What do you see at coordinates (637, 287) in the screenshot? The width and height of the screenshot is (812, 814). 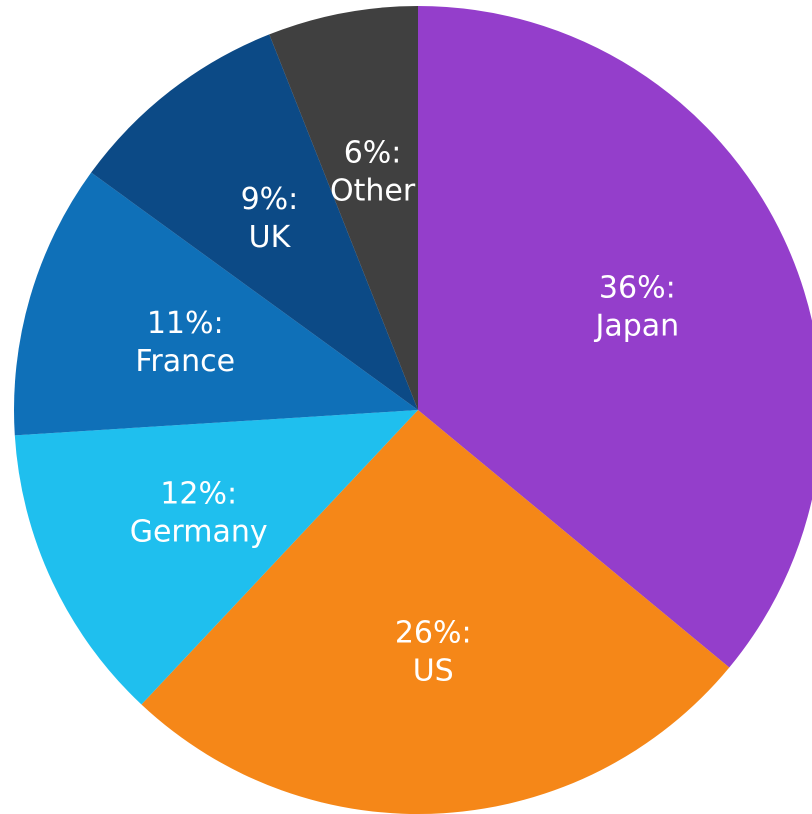 I see `slice-value-label: 36%:` at bounding box center [637, 287].